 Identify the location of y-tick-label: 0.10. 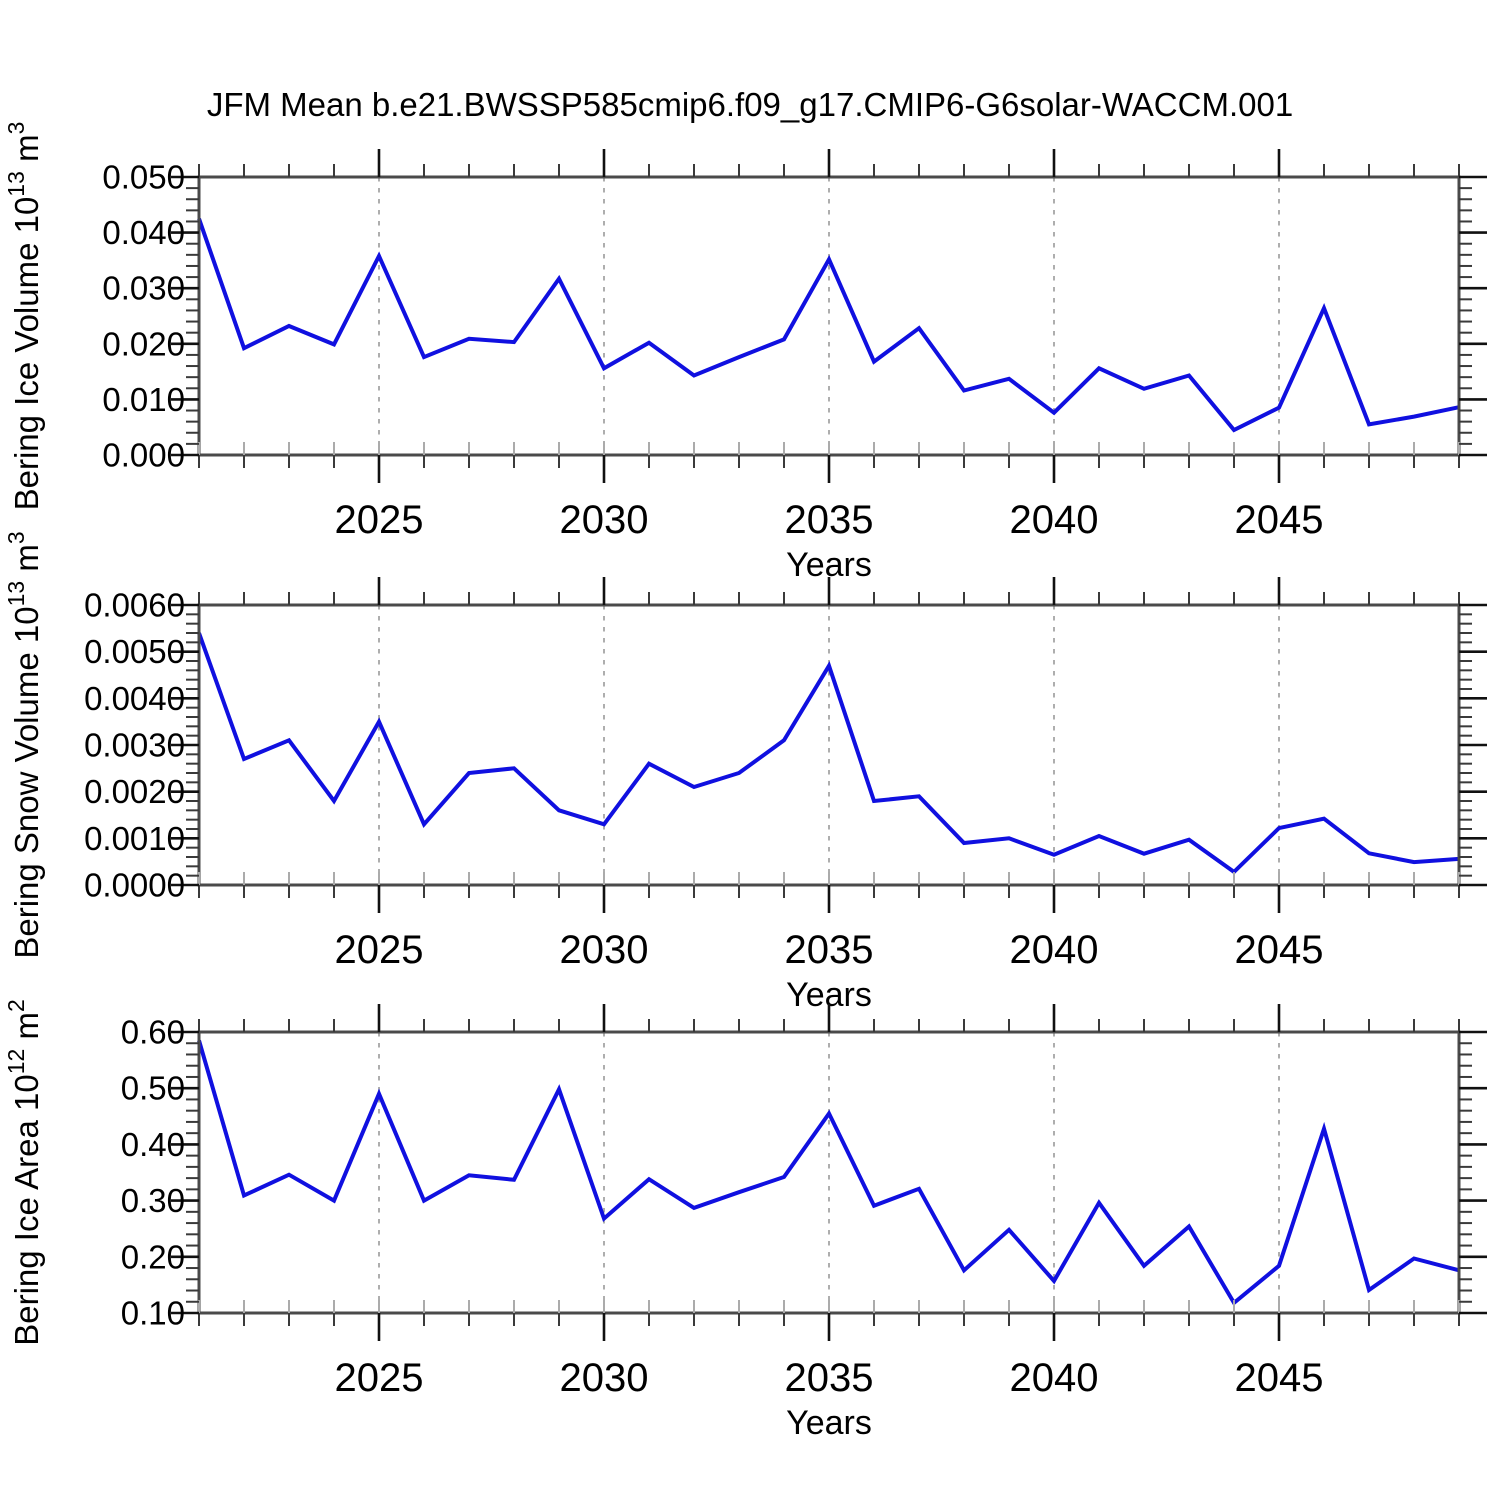
(153, 1313).